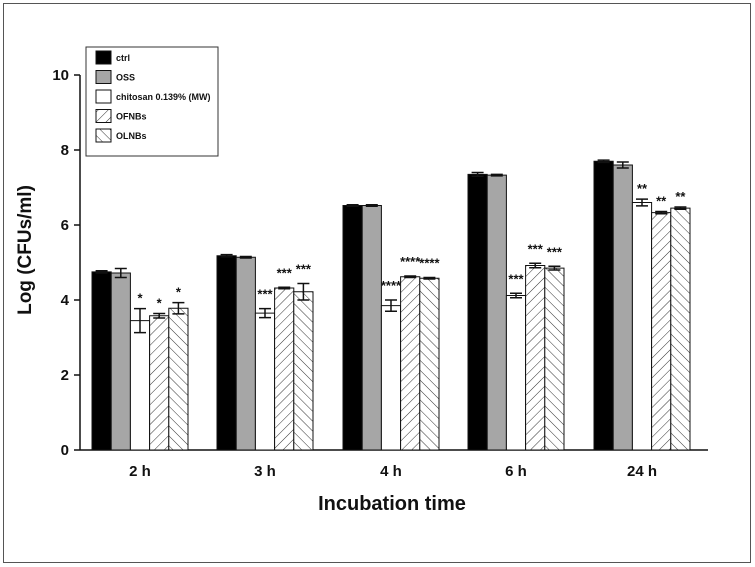  What do you see at coordinates (140, 471) in the screenshot?
I see `x-tick-label: 2 h` at bounding box center [140, 471].